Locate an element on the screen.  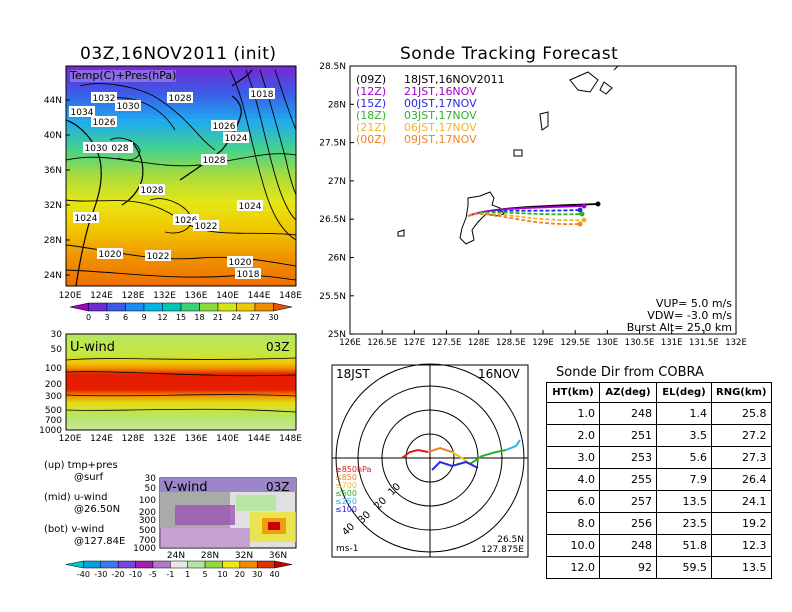
pressure-label: 1028 is located at coordinates (214, 161).